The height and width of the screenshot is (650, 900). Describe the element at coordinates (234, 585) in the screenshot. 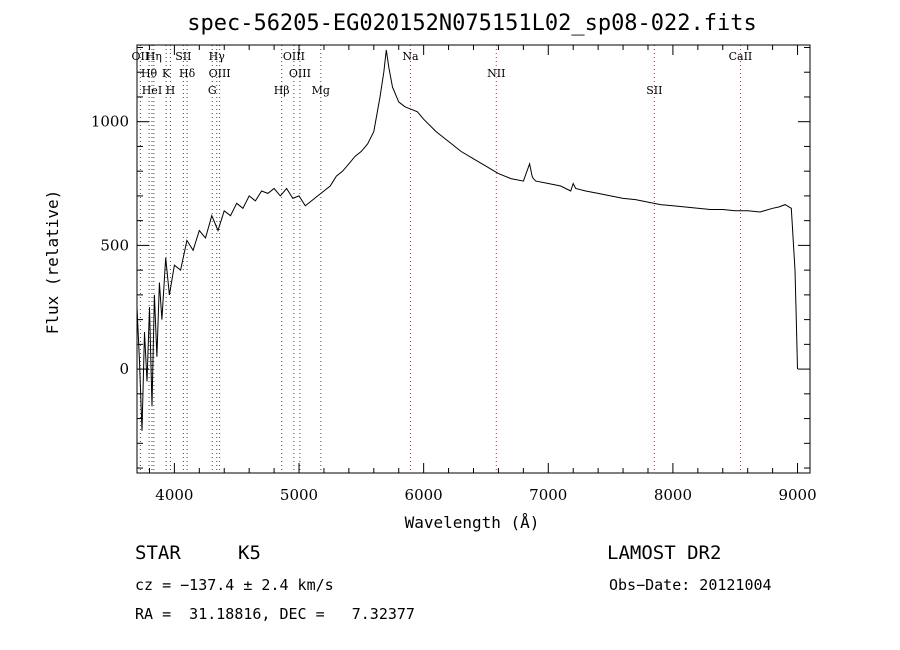

I see `redshift-text: cz = −137.4 ± 2.4 km/s` at that location.